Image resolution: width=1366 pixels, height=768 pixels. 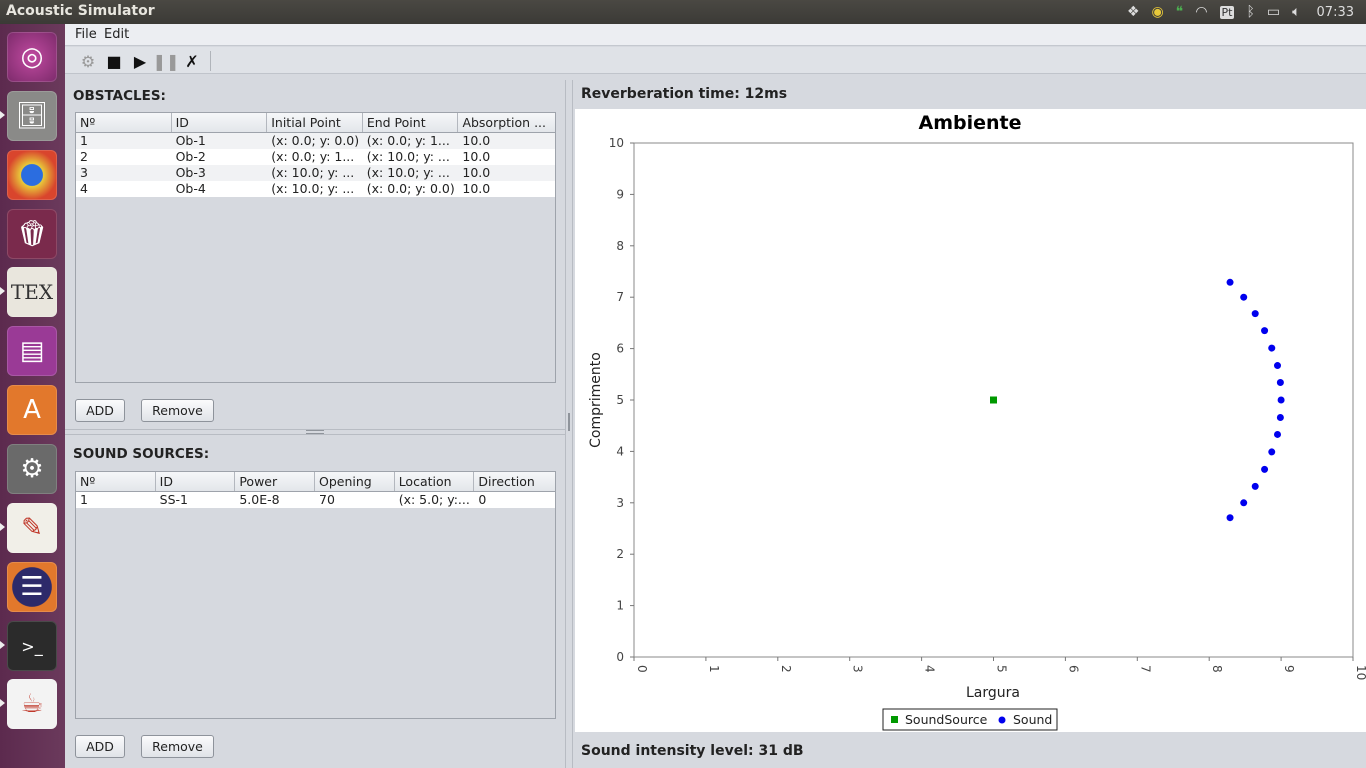 I want to click on obstacles-add-button: ADD, so click(x=100, y=410).